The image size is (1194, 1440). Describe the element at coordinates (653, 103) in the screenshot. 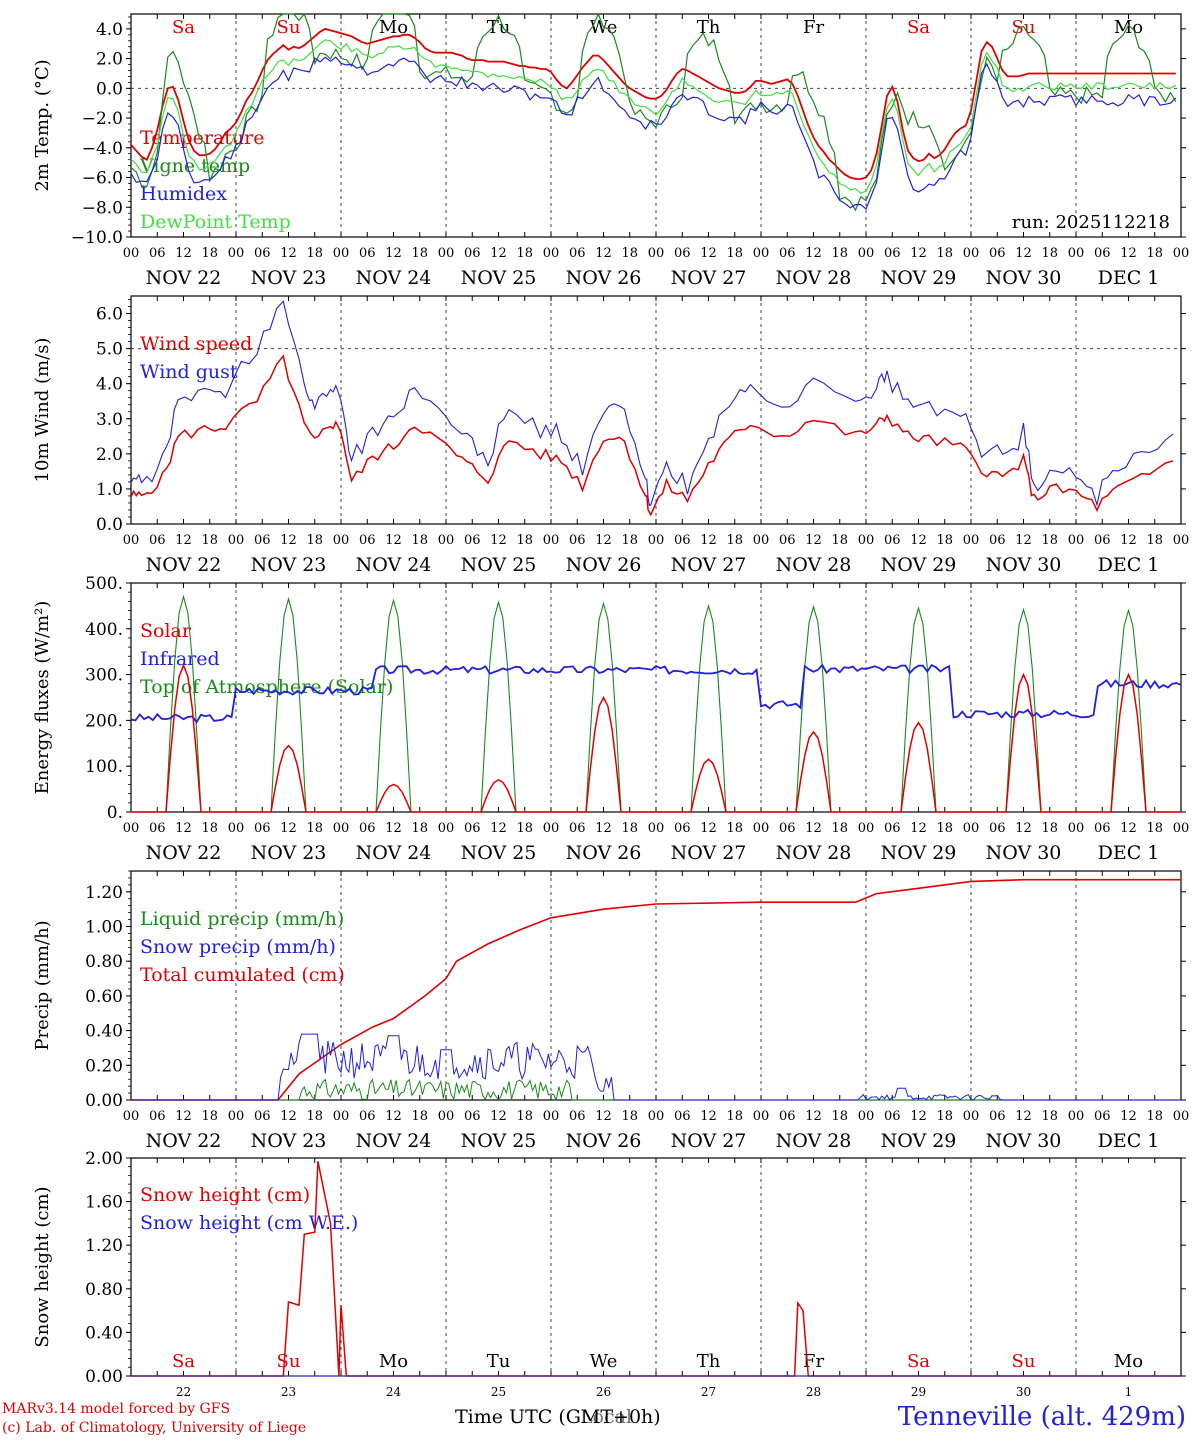

I see `temp-series-temperature` at that location.